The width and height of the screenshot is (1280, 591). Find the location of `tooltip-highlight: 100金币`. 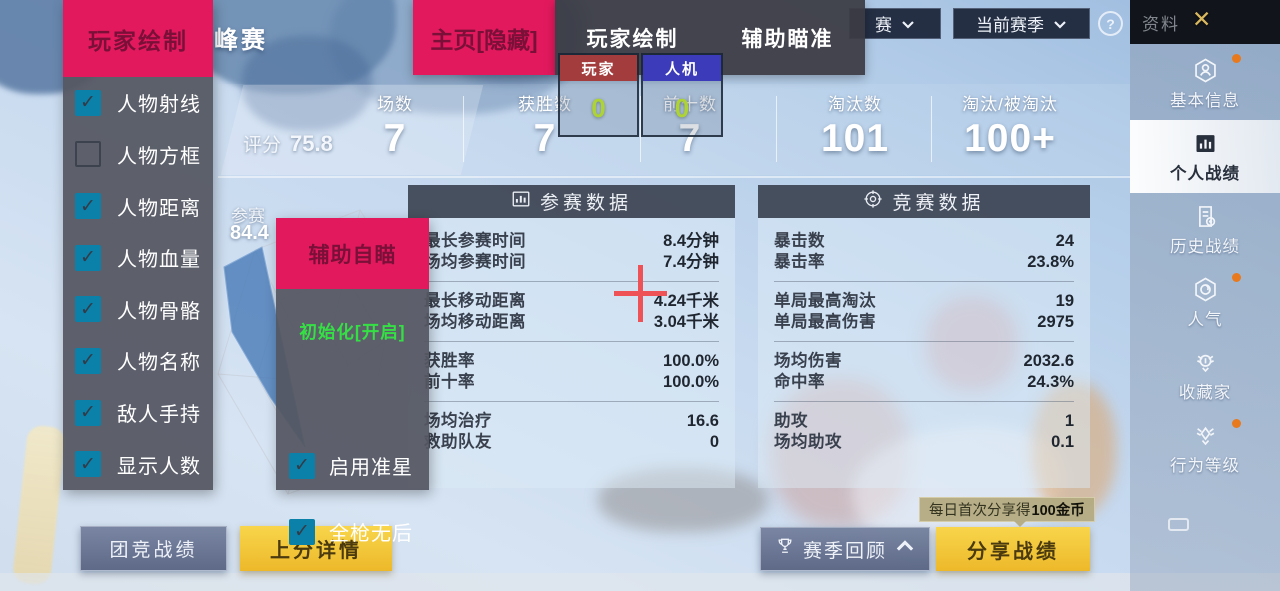

tooltip-highlight: 100金币 is located at coordinates (1058, 511).